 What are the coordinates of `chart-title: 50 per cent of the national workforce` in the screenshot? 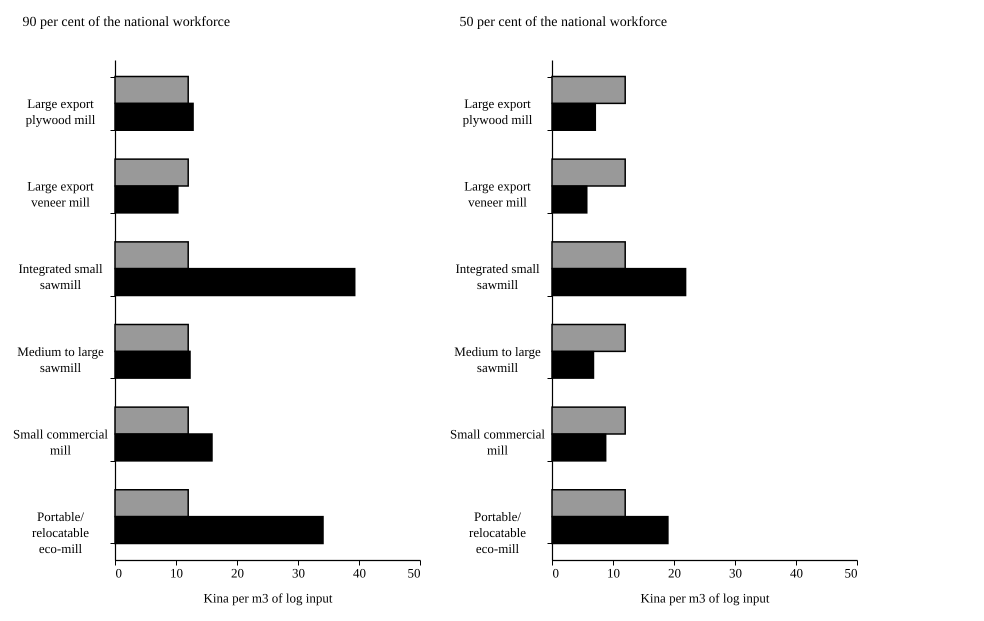 It's located at (564, 22).